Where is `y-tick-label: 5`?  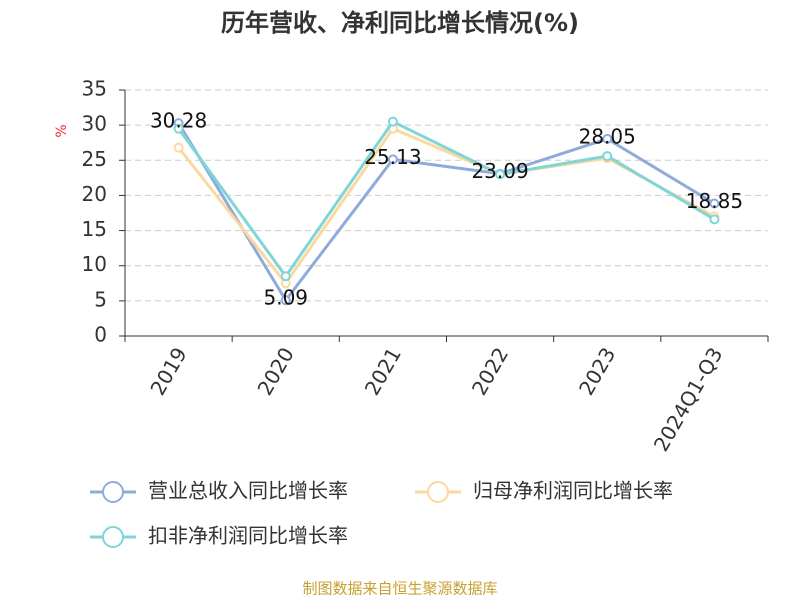
y-tick-label: 5 is located at coordinates (100, 299).